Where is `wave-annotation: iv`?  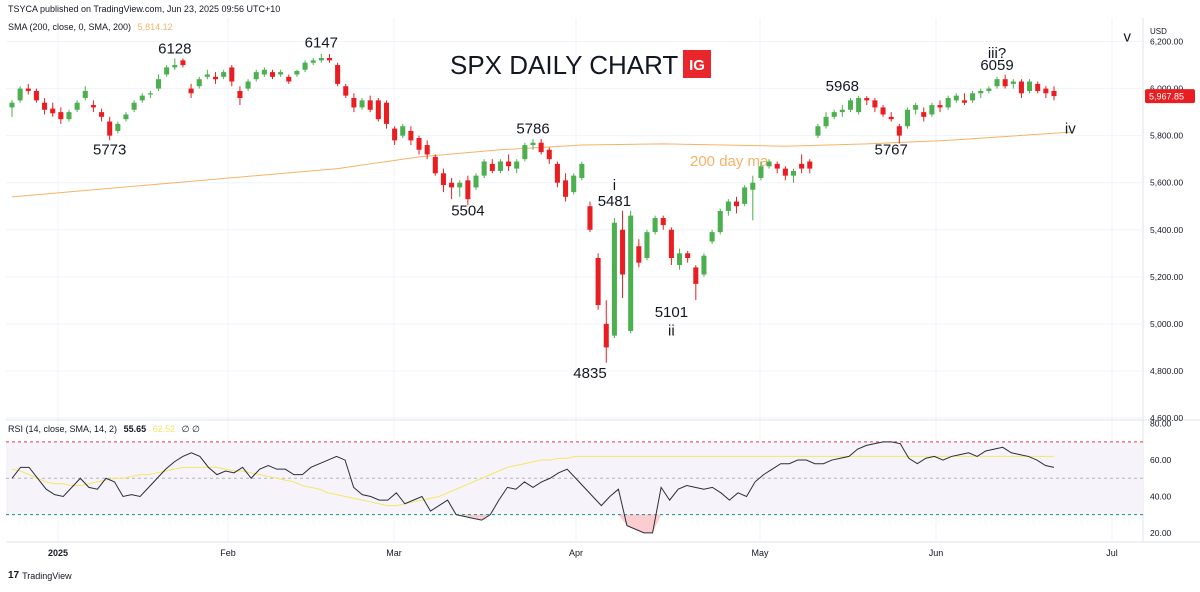 wave-annotation: iv is located at coordinates (1070, 128).